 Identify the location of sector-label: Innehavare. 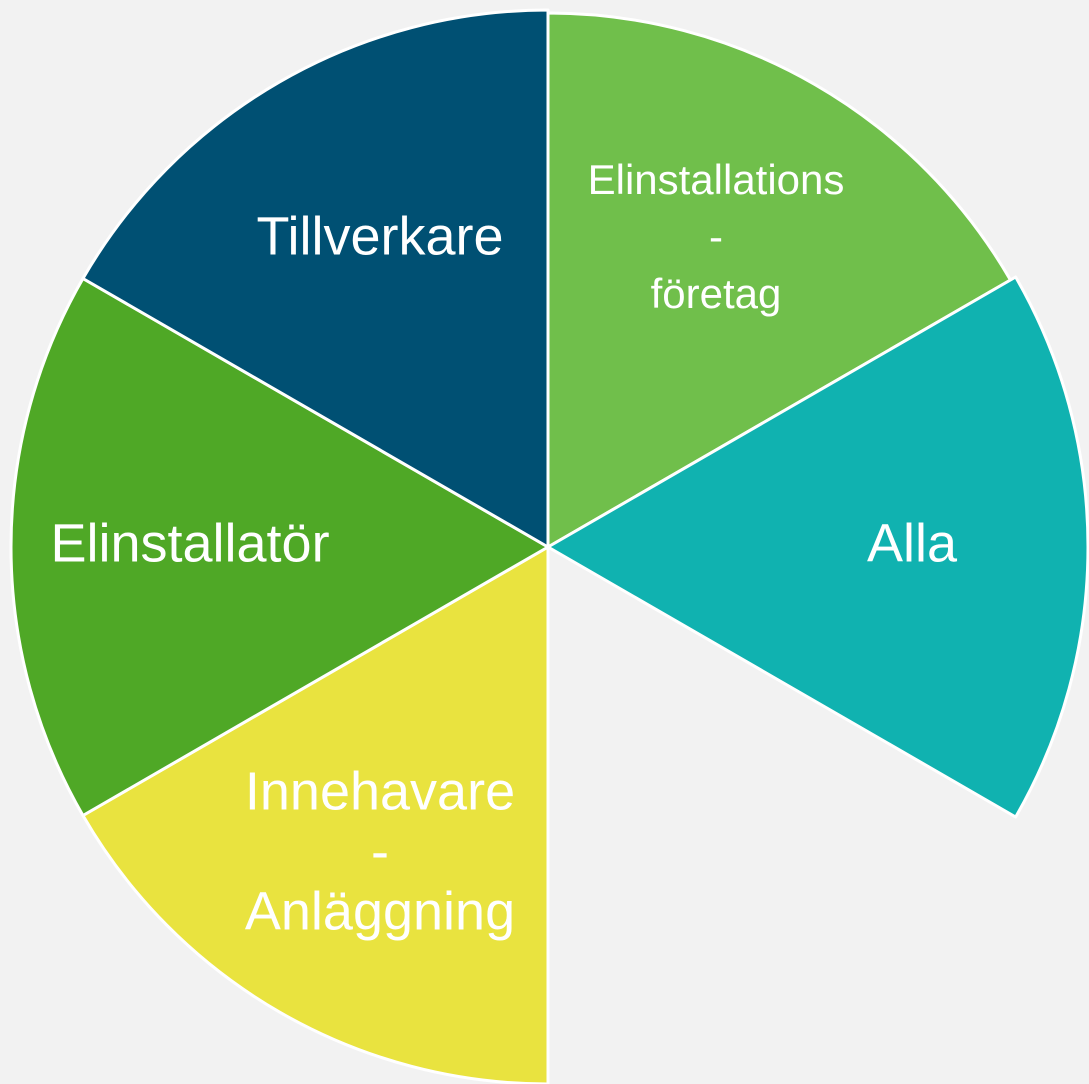
(380, 791).